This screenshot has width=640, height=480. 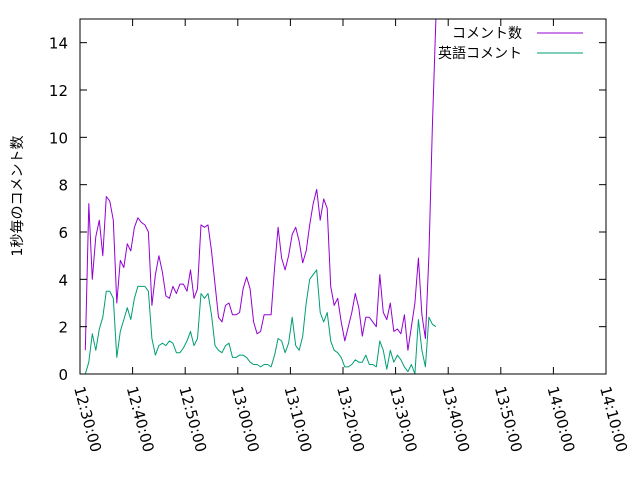 What do you see at coordinates (58, 91) in the screenshot?
I see `y-tick-label: 12` at bounding box center [58, 91].